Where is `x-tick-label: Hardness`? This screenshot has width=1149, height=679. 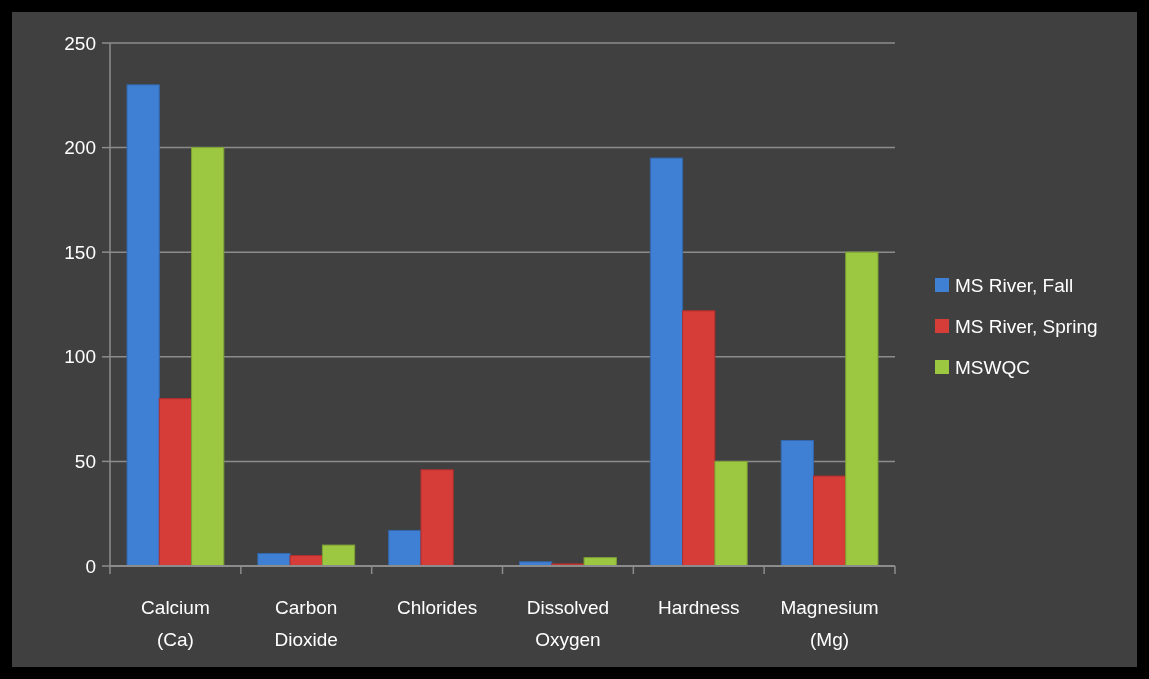
x-tick-label: Hardness is located at coordinates (699, 607).